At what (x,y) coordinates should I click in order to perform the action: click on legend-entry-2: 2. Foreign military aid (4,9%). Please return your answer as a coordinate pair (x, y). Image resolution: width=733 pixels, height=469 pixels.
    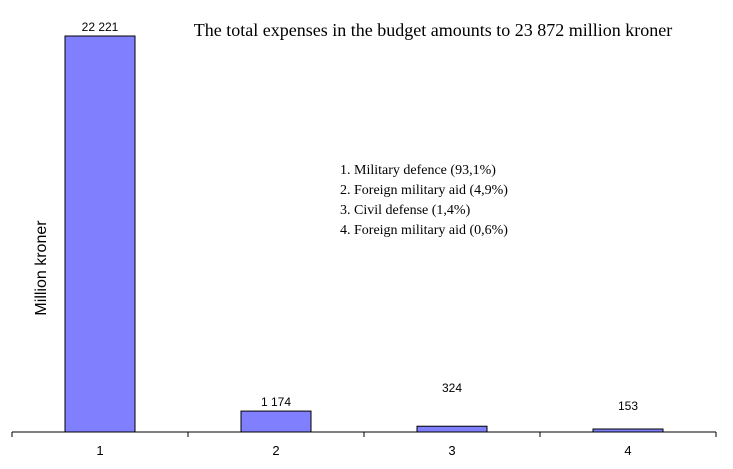
    Looking at the image, I should click on (424, 190).